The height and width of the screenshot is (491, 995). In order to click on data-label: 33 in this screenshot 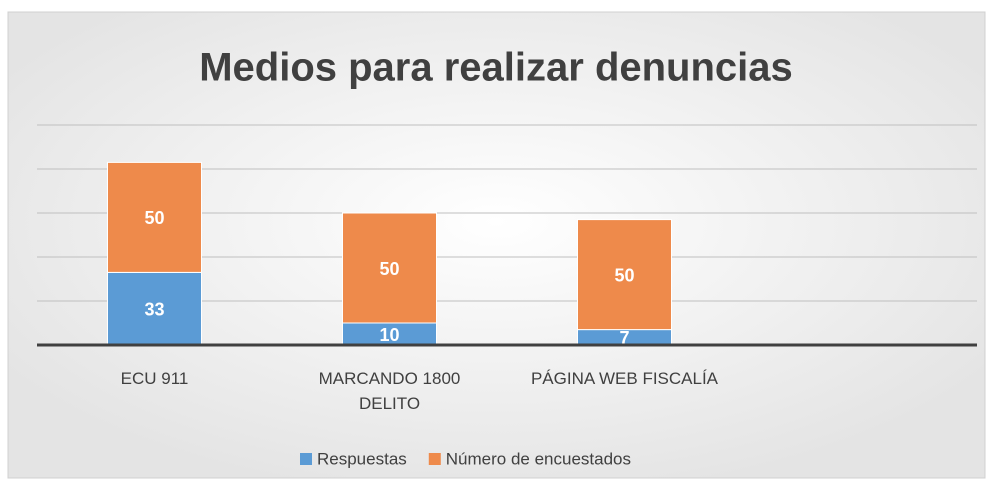, I will do `click(154, 309)`.